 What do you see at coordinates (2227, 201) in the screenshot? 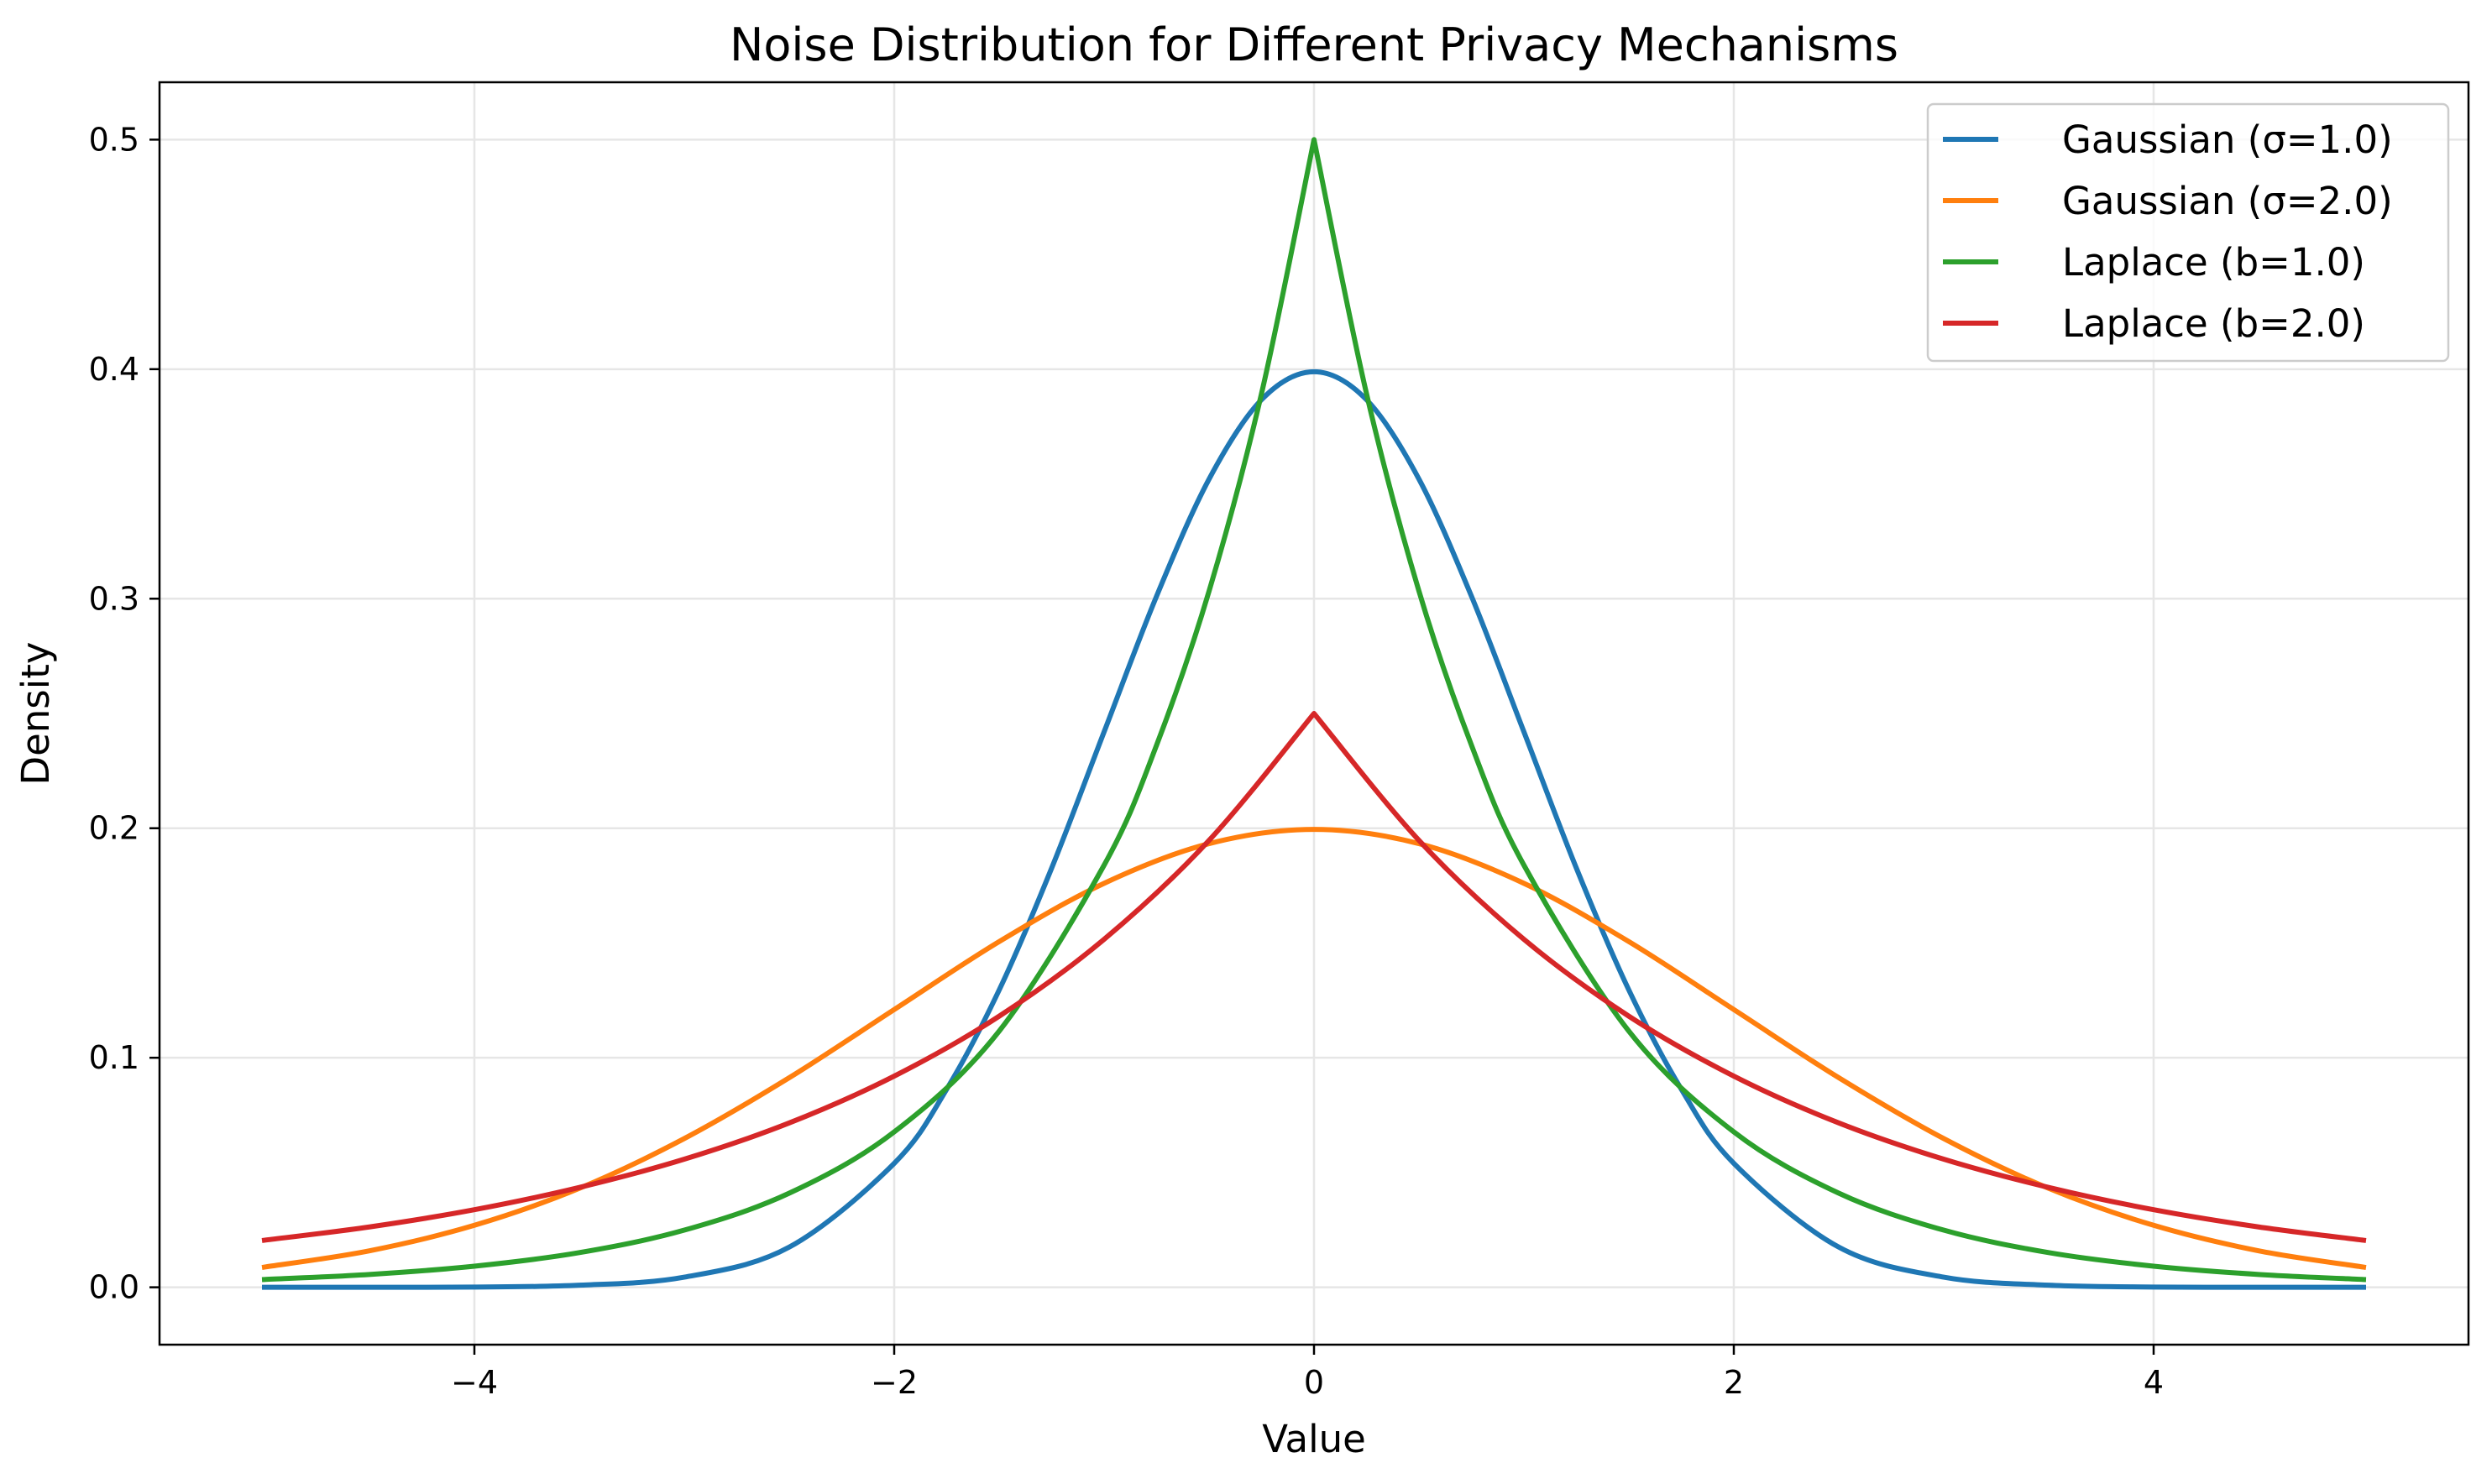
I see `legend-label: Gaussian (σ=2.0)` at bounding box center [2227, 201].